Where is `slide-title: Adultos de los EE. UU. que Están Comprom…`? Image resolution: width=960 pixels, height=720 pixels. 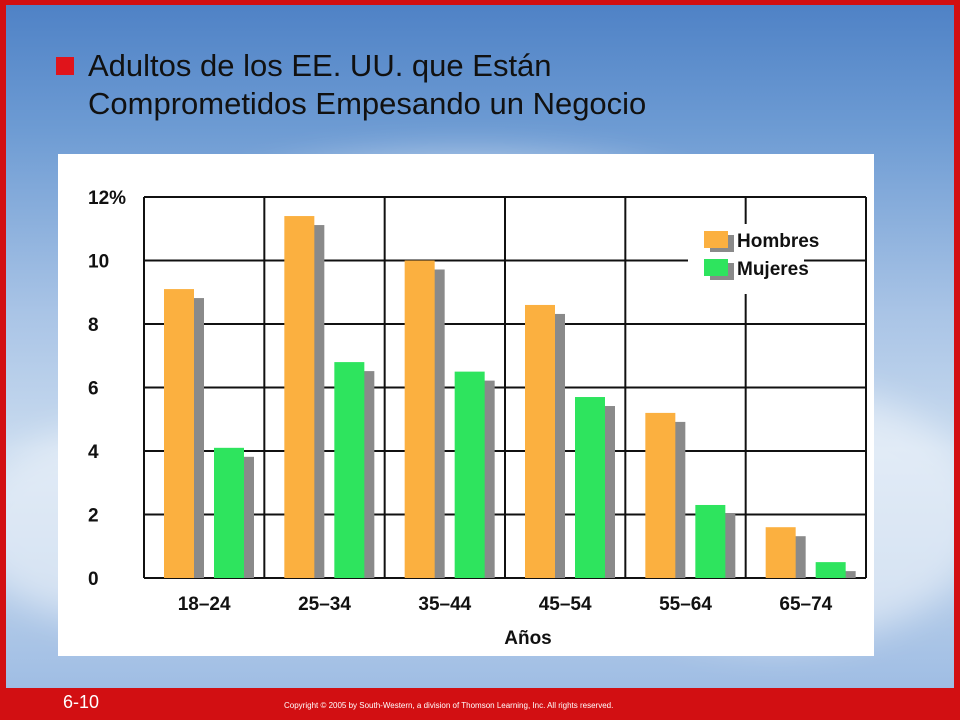
slide-title: Adultos de los EE. UU. que Están Comprom… is located at coordinates (488, 85).